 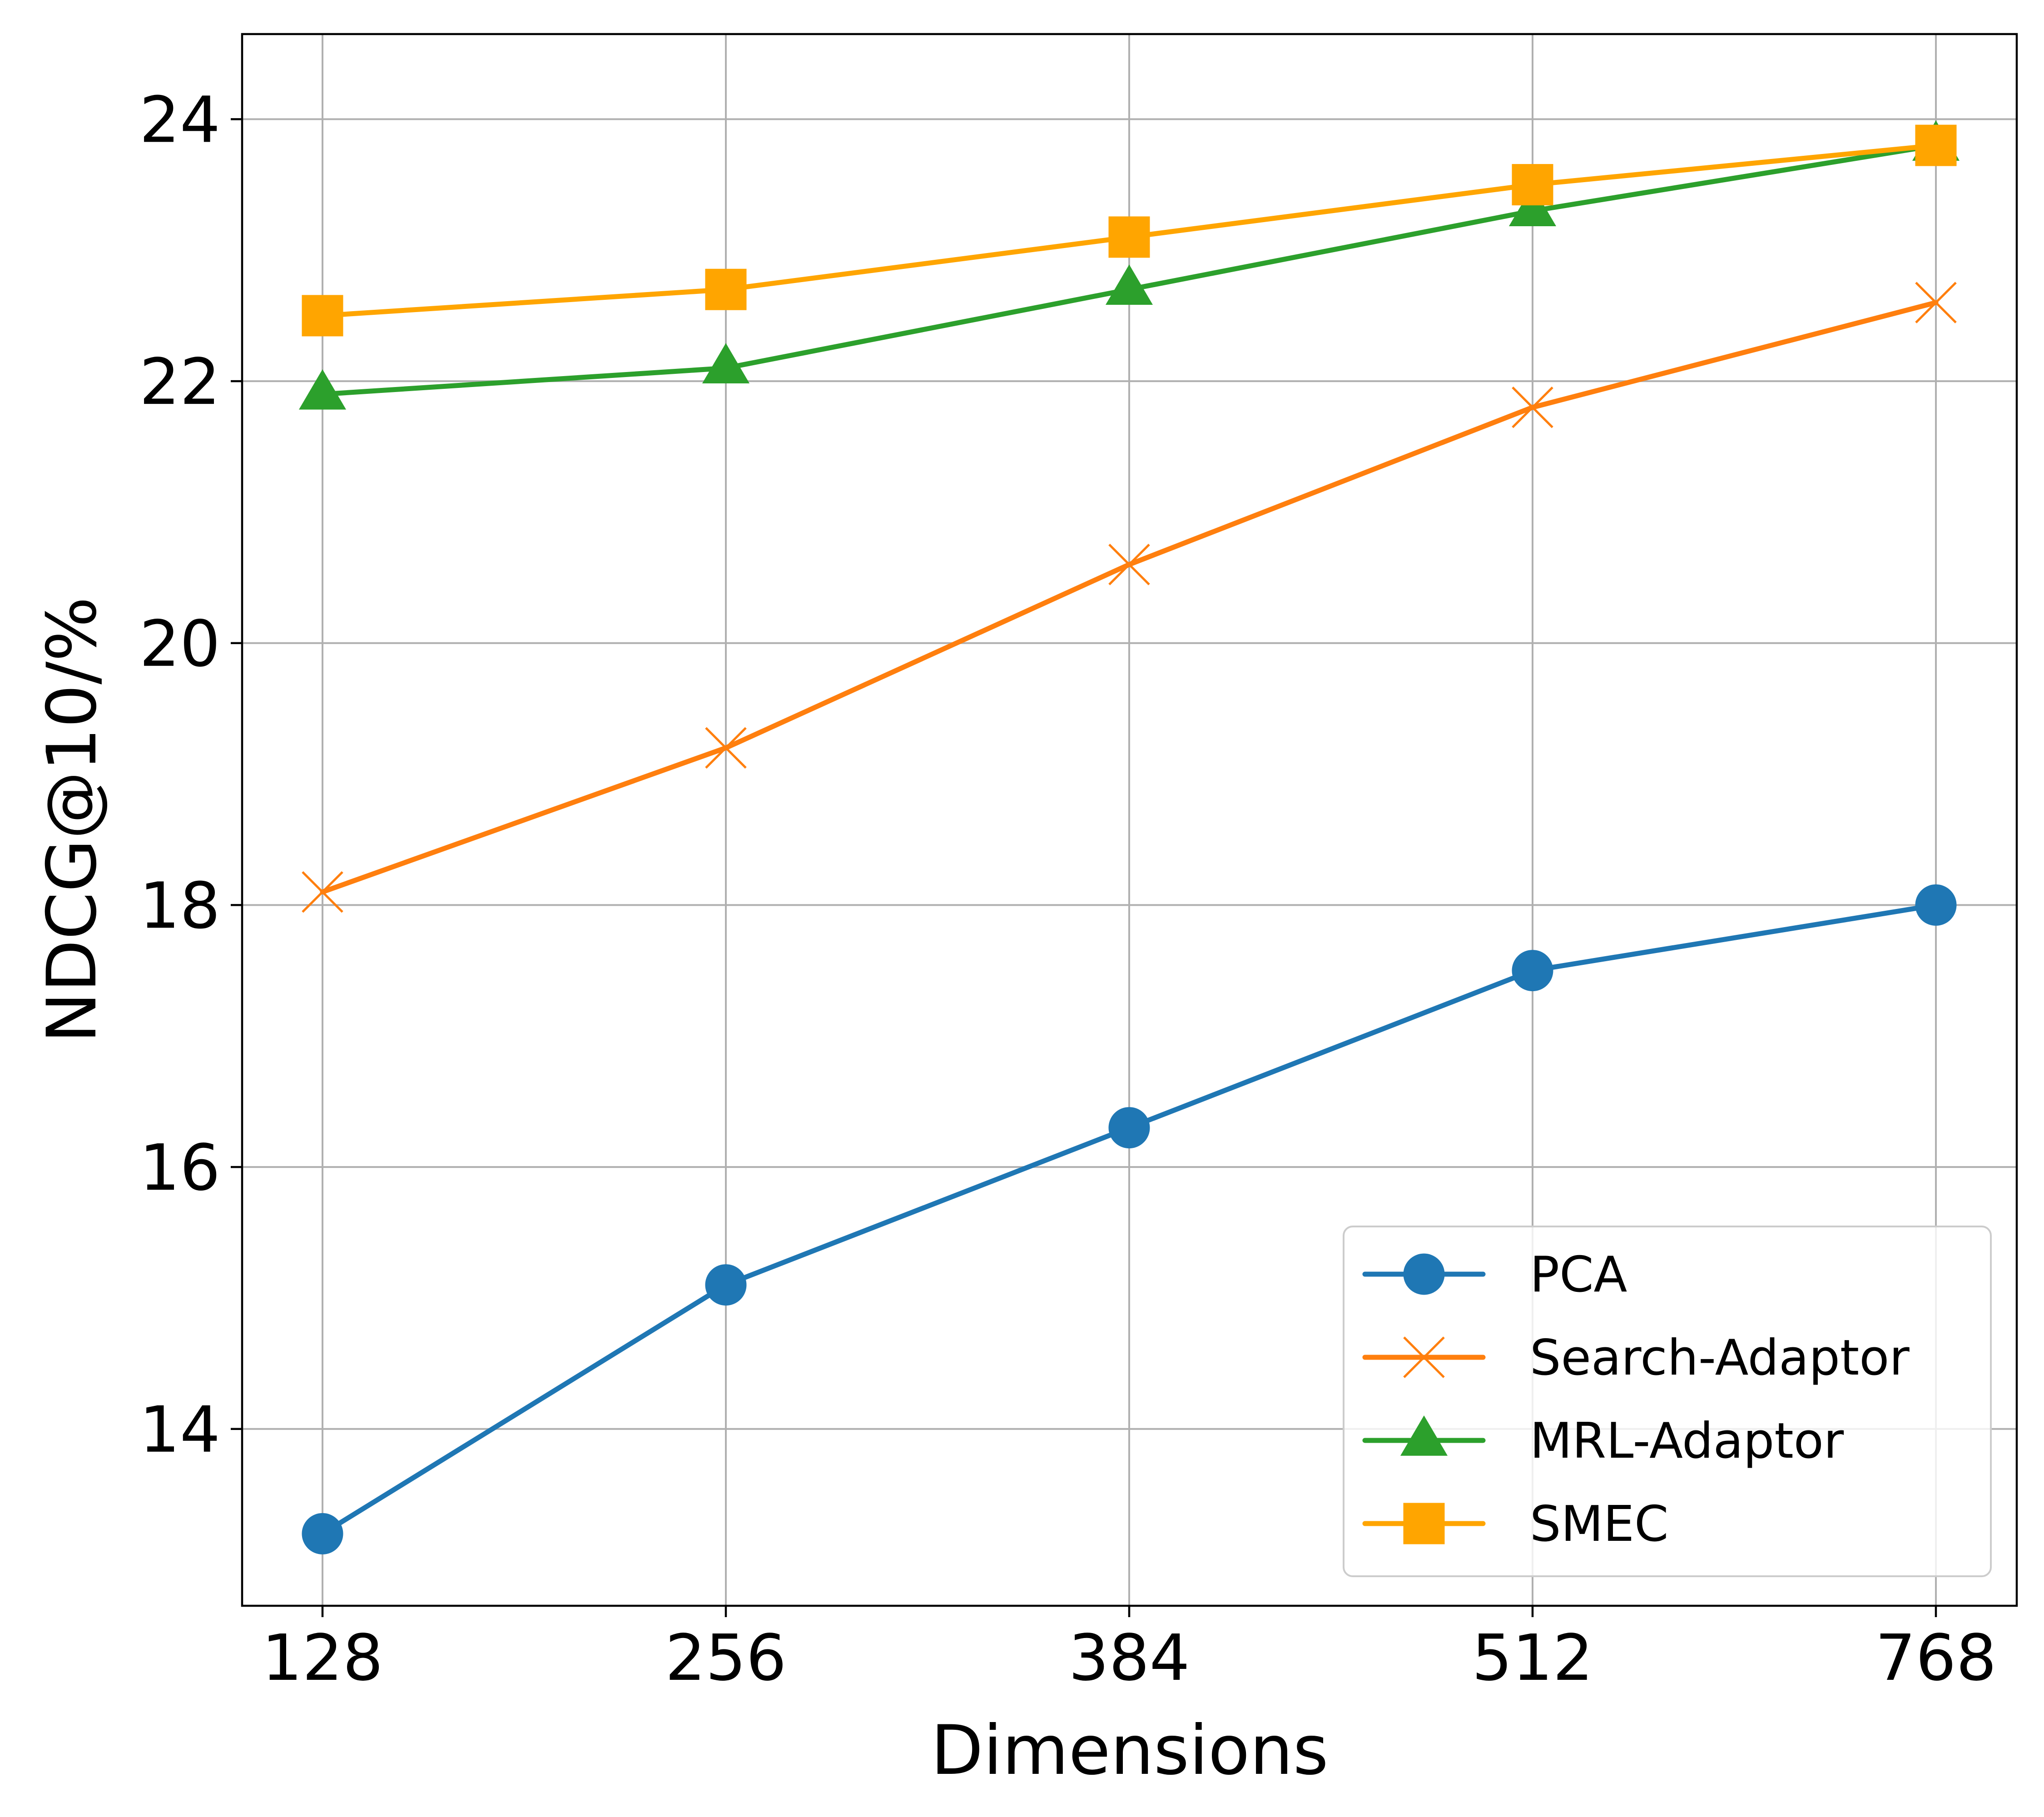 What do you see at coordinates (1720, 1358) in the screenshot?
I see `legend-label-search-adaptor: Search-Adaptor` at bounding box center [1720, 1358].